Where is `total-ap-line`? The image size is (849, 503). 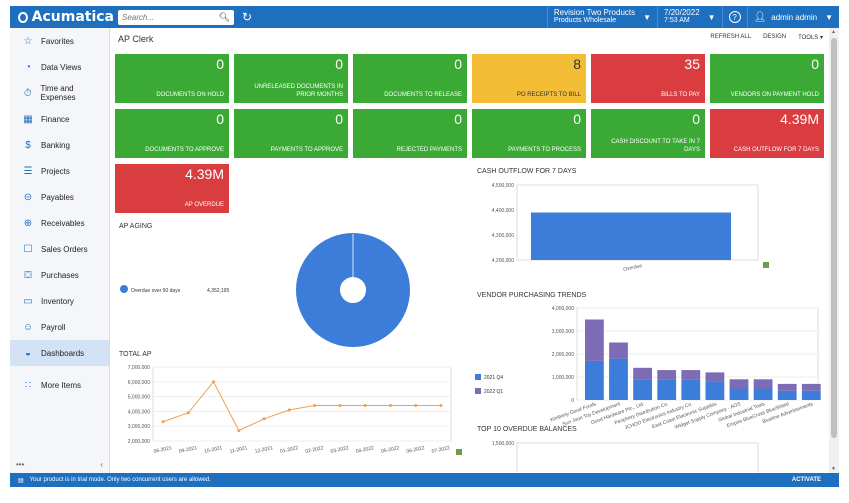 total-ap-line is located at coordinates (301, 406).